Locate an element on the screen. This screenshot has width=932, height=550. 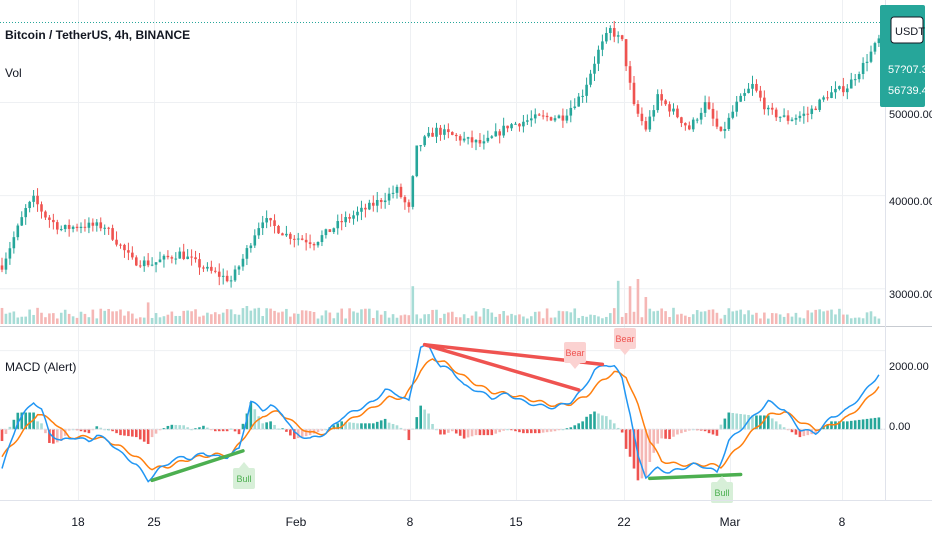
bear-signal-label: Bear is located at coordinates (625, 341).